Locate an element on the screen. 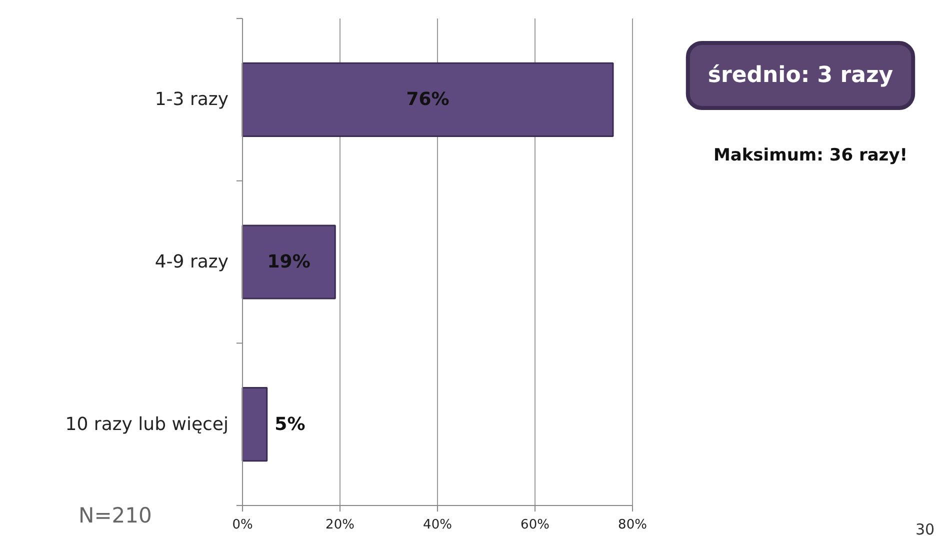 This screenshot has height=536, width=939. x-tick-label: 40% is located at coordinates (437, 525).